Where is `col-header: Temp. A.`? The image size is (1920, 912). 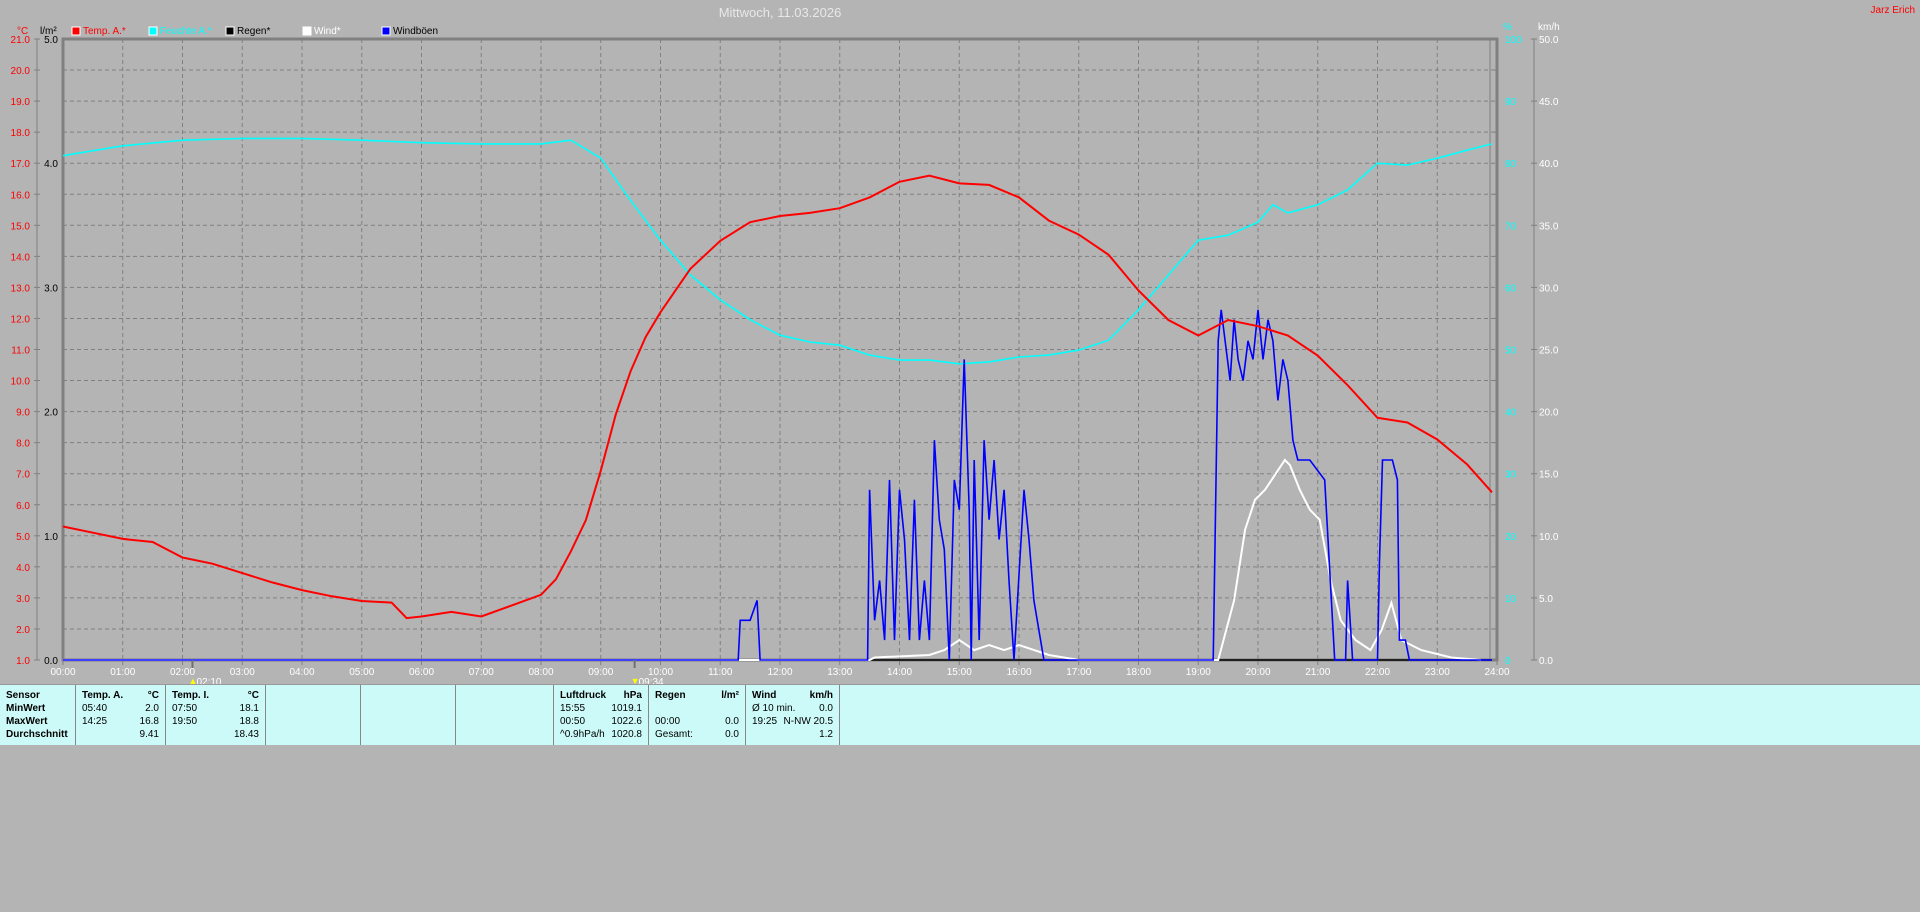
col-header: Temp. A. is located at coordinates (103, 695).